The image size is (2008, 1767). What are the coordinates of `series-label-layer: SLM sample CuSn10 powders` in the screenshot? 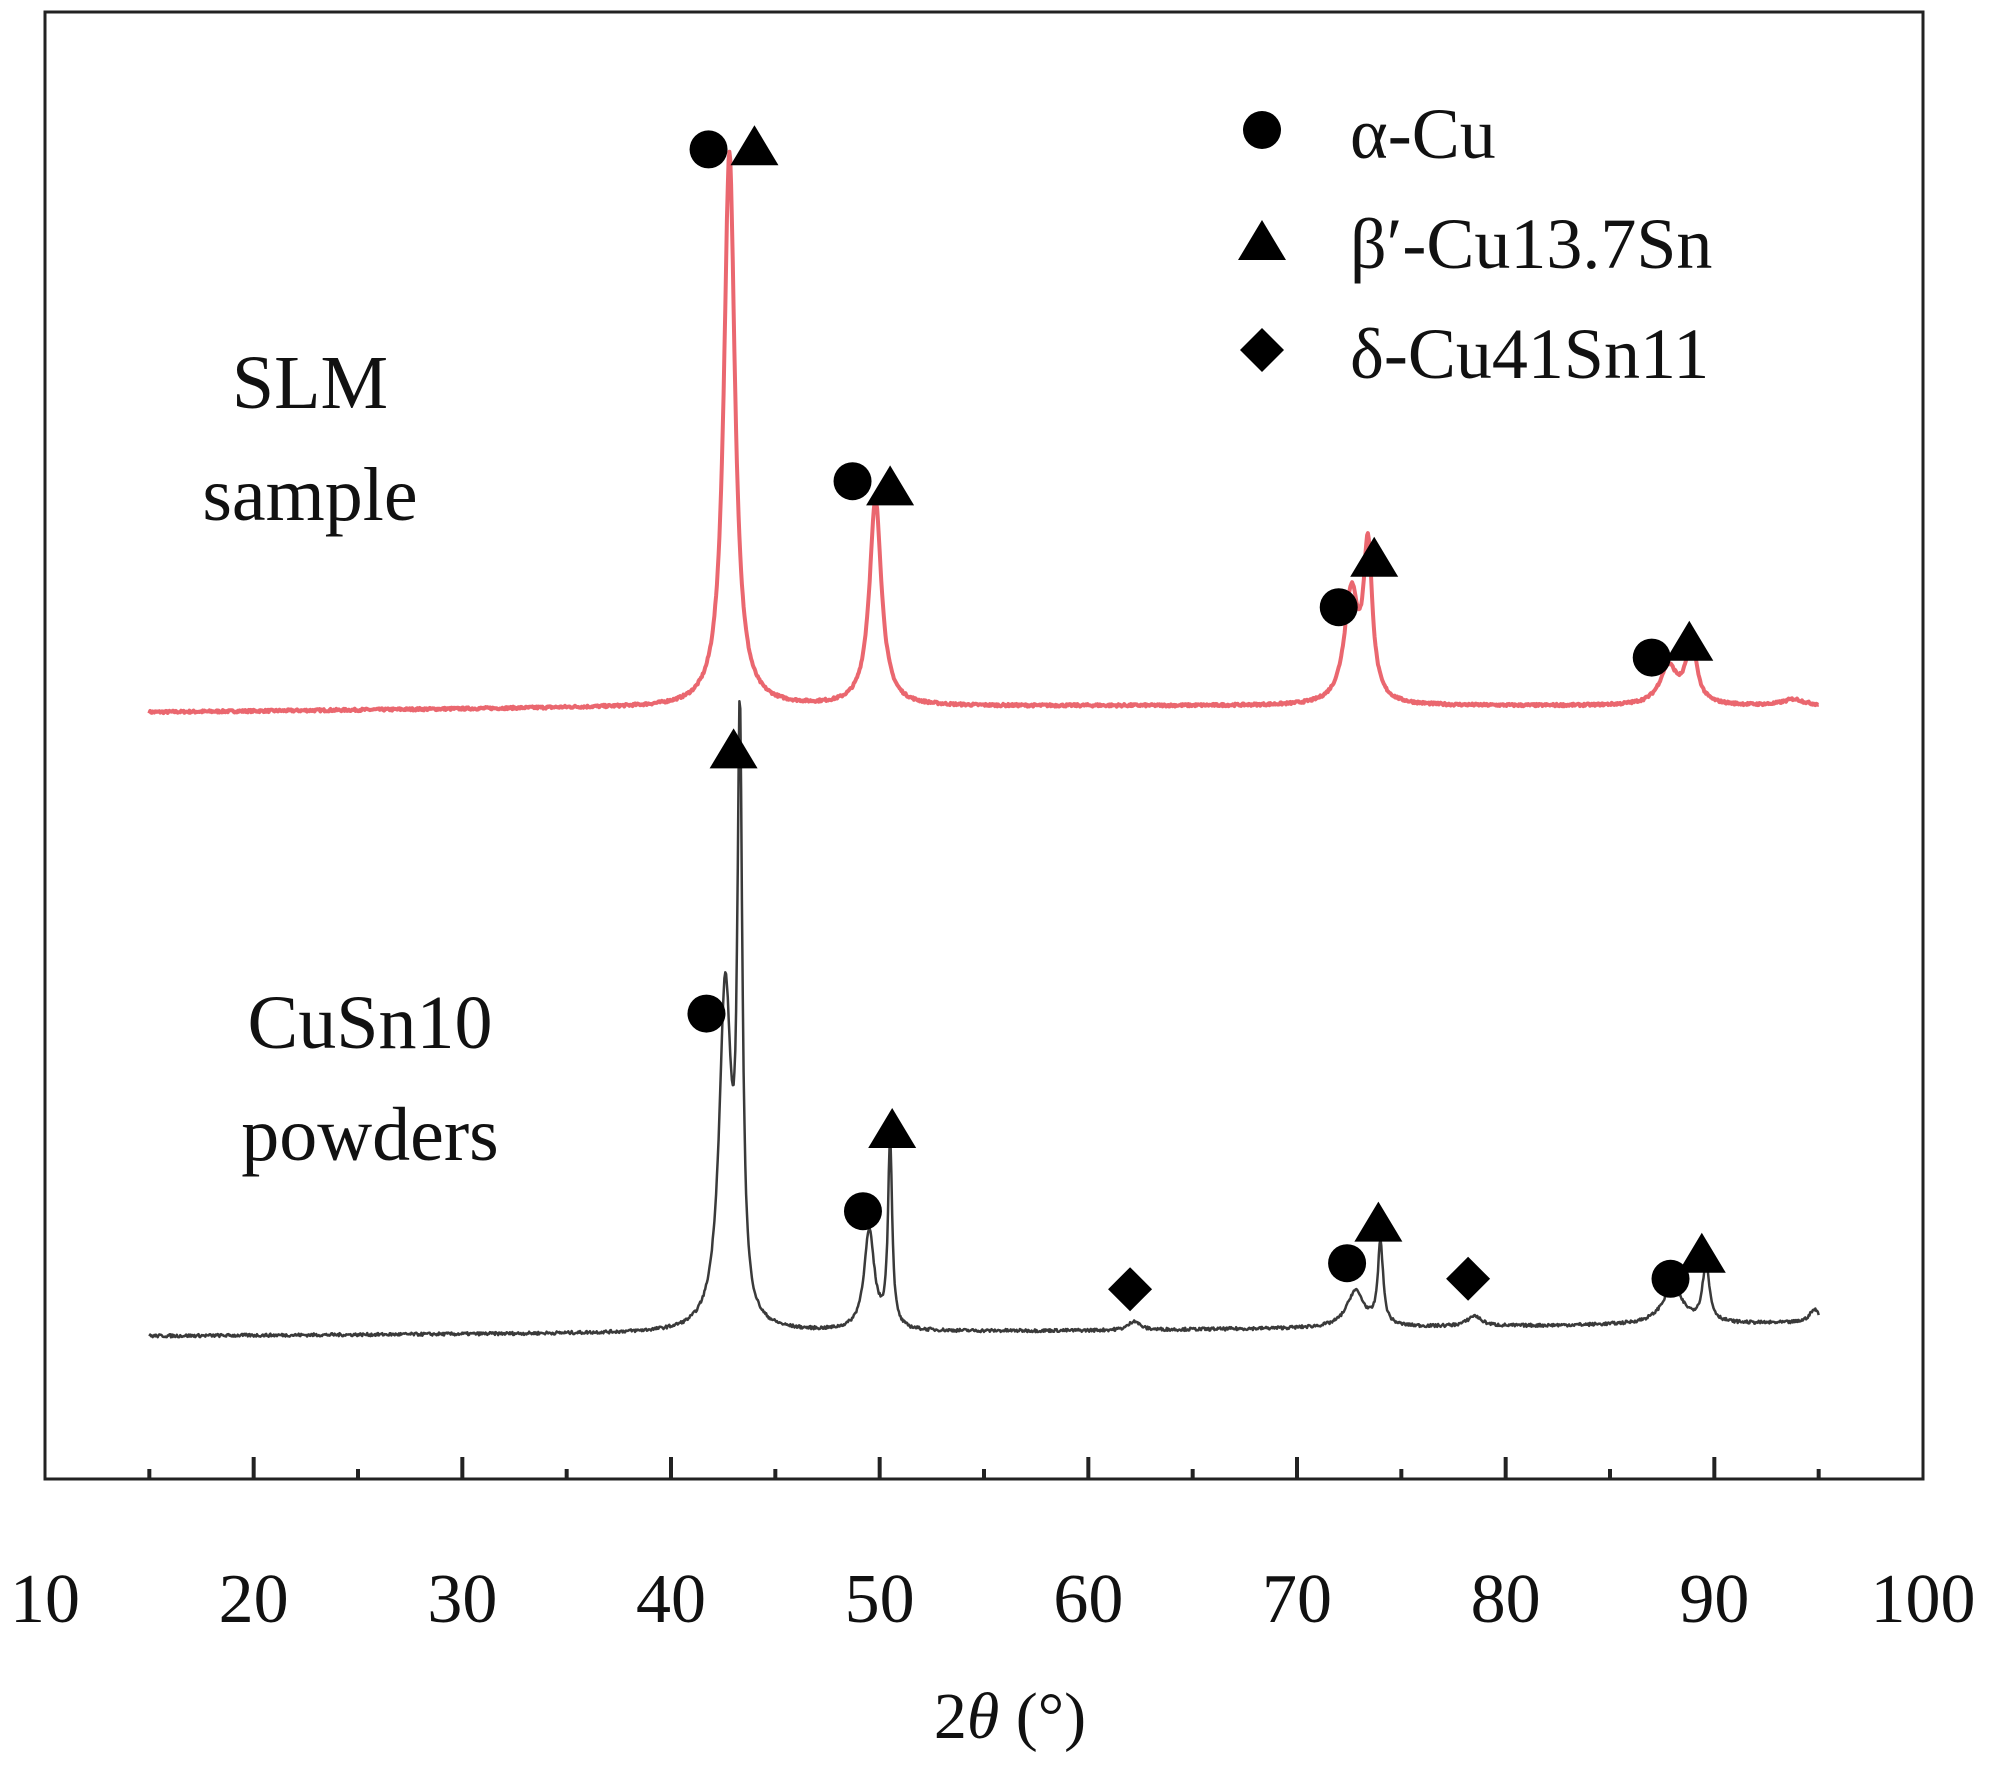 It's located at (350, 759).